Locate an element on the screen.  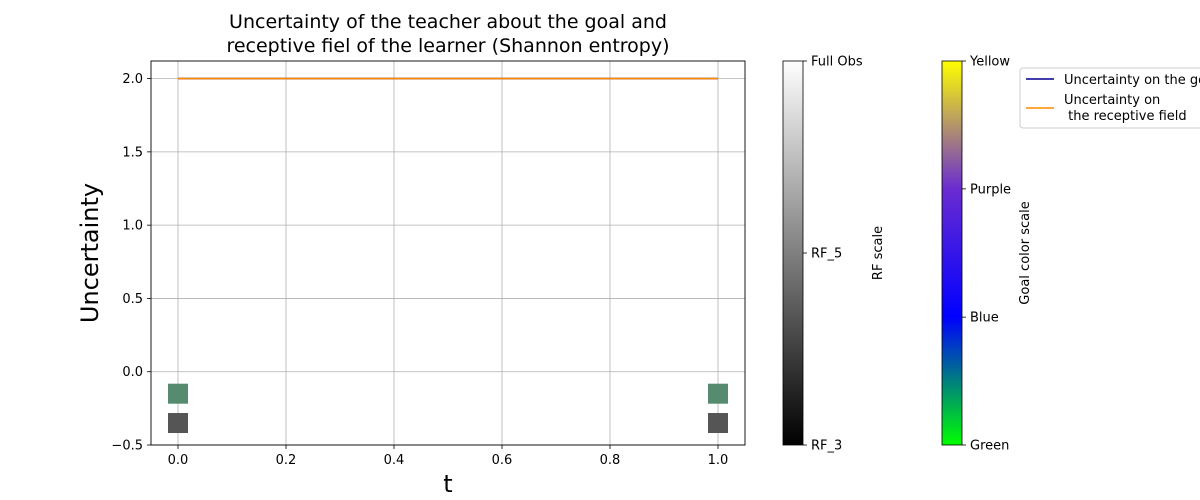
y-tick-label: 0.5 is located at coordinates (132, 299).